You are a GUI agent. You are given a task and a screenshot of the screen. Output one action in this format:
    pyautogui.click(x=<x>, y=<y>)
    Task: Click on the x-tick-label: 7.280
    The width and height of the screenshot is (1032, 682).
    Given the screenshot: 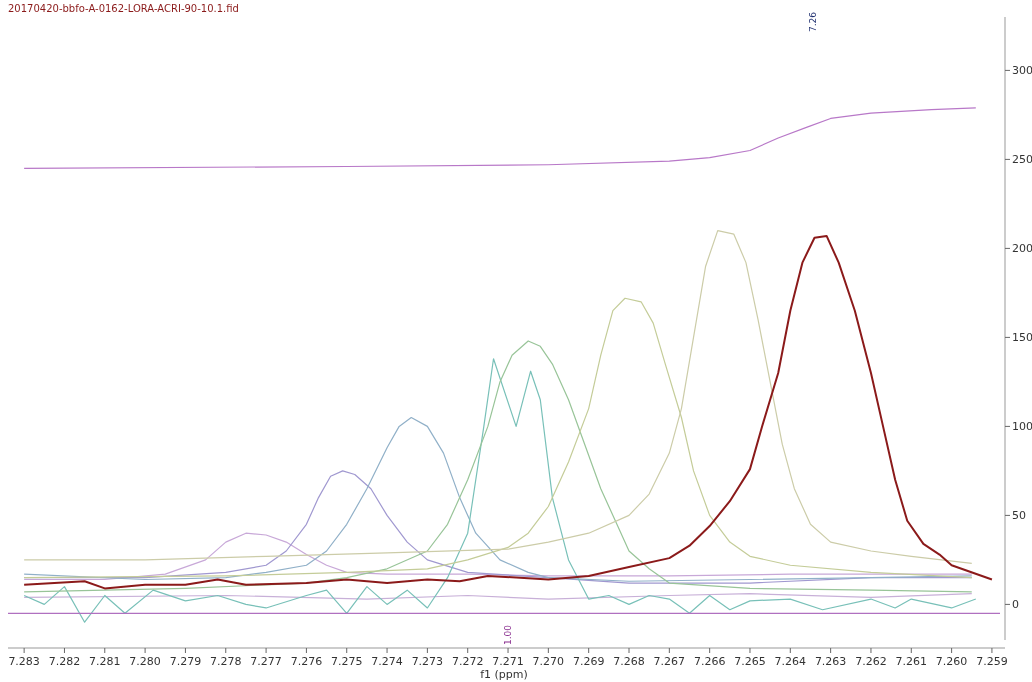 What is the action you would take?
    pyautogui.click(x=145, y=661)
    